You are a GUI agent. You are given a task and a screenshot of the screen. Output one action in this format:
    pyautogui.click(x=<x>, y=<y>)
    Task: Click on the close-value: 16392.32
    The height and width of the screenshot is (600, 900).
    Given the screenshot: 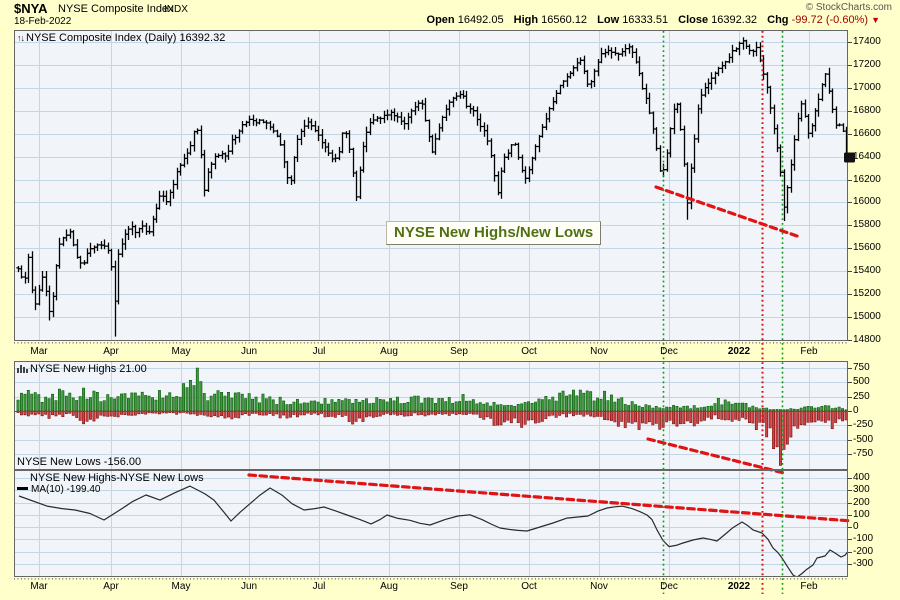 What is the action you would take?
    pyautogui.click(x=734, y=20)
    